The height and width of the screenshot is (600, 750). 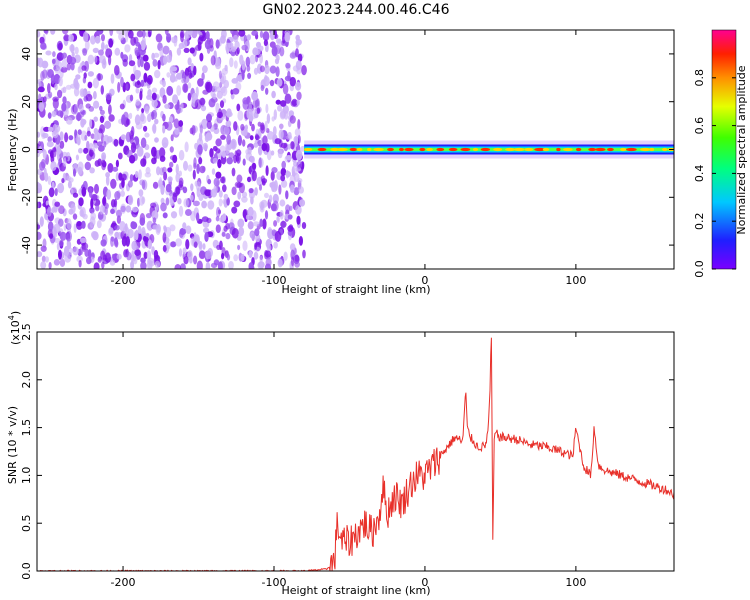 I want to click on y-tick-label: 40, so click(x=26, y=54).